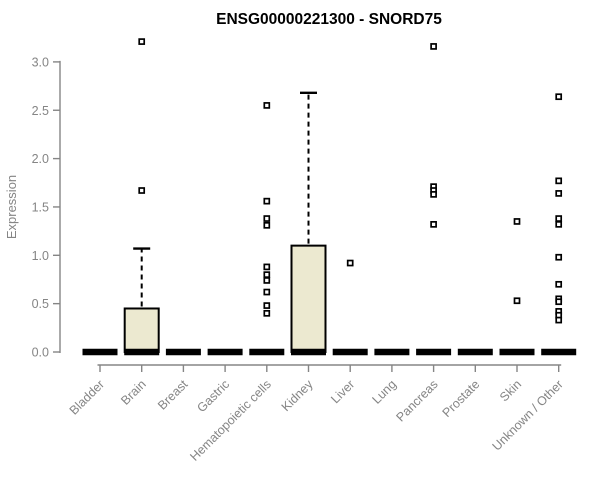 The height and width of the screenshot is (500, 600). I want to click on x-tick-label: Brain, so click(133, 392).